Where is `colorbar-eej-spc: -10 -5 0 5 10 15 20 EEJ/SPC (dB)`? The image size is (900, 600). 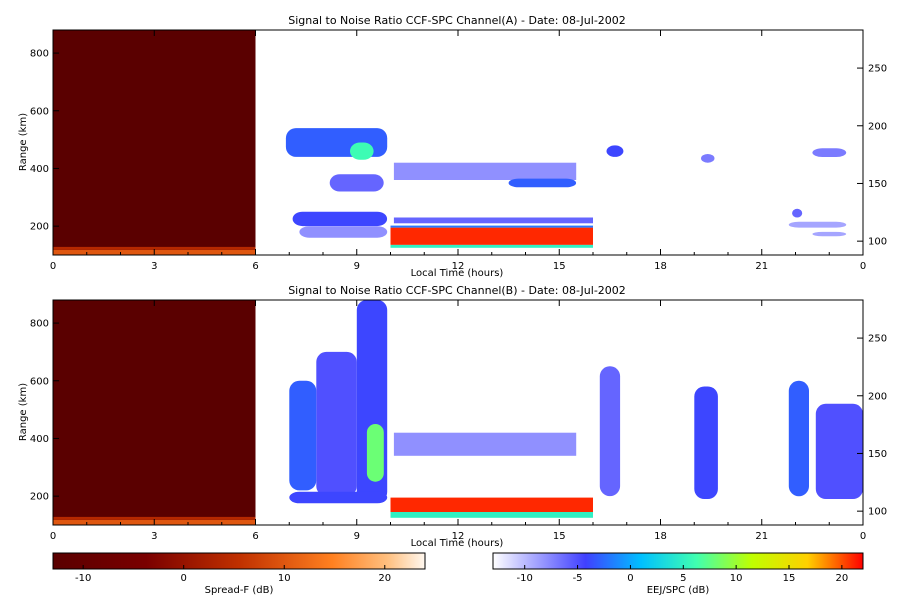 colorbar-eej-spc: -10 -5 0 5 10 15 20 EEJ/SPC (dB) is located at coordinates (678, 574).